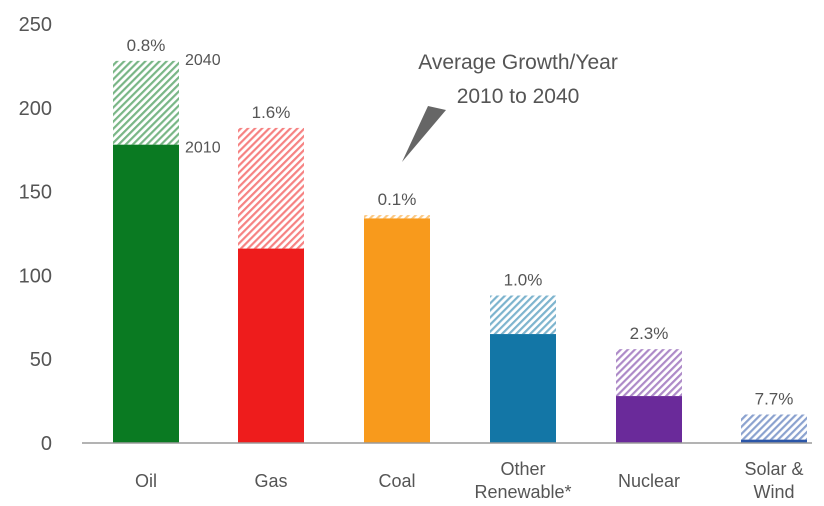 Image resolution: width=824 pixels, height=506 pixels. I want to click on growth-rate-label: 1.6%, so click(271, 112).